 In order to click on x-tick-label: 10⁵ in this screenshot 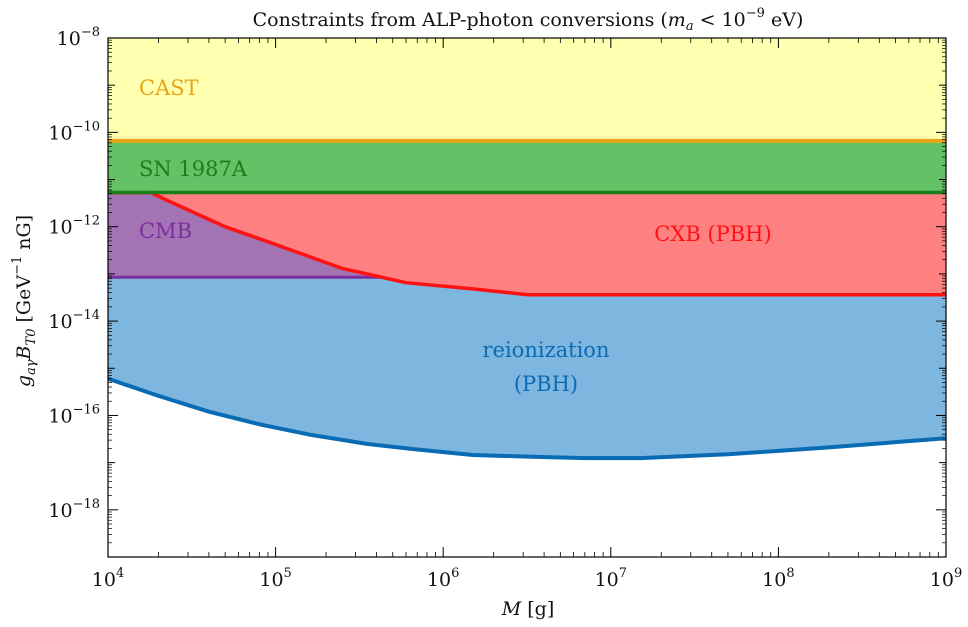, I will do `click(275, 578)`.